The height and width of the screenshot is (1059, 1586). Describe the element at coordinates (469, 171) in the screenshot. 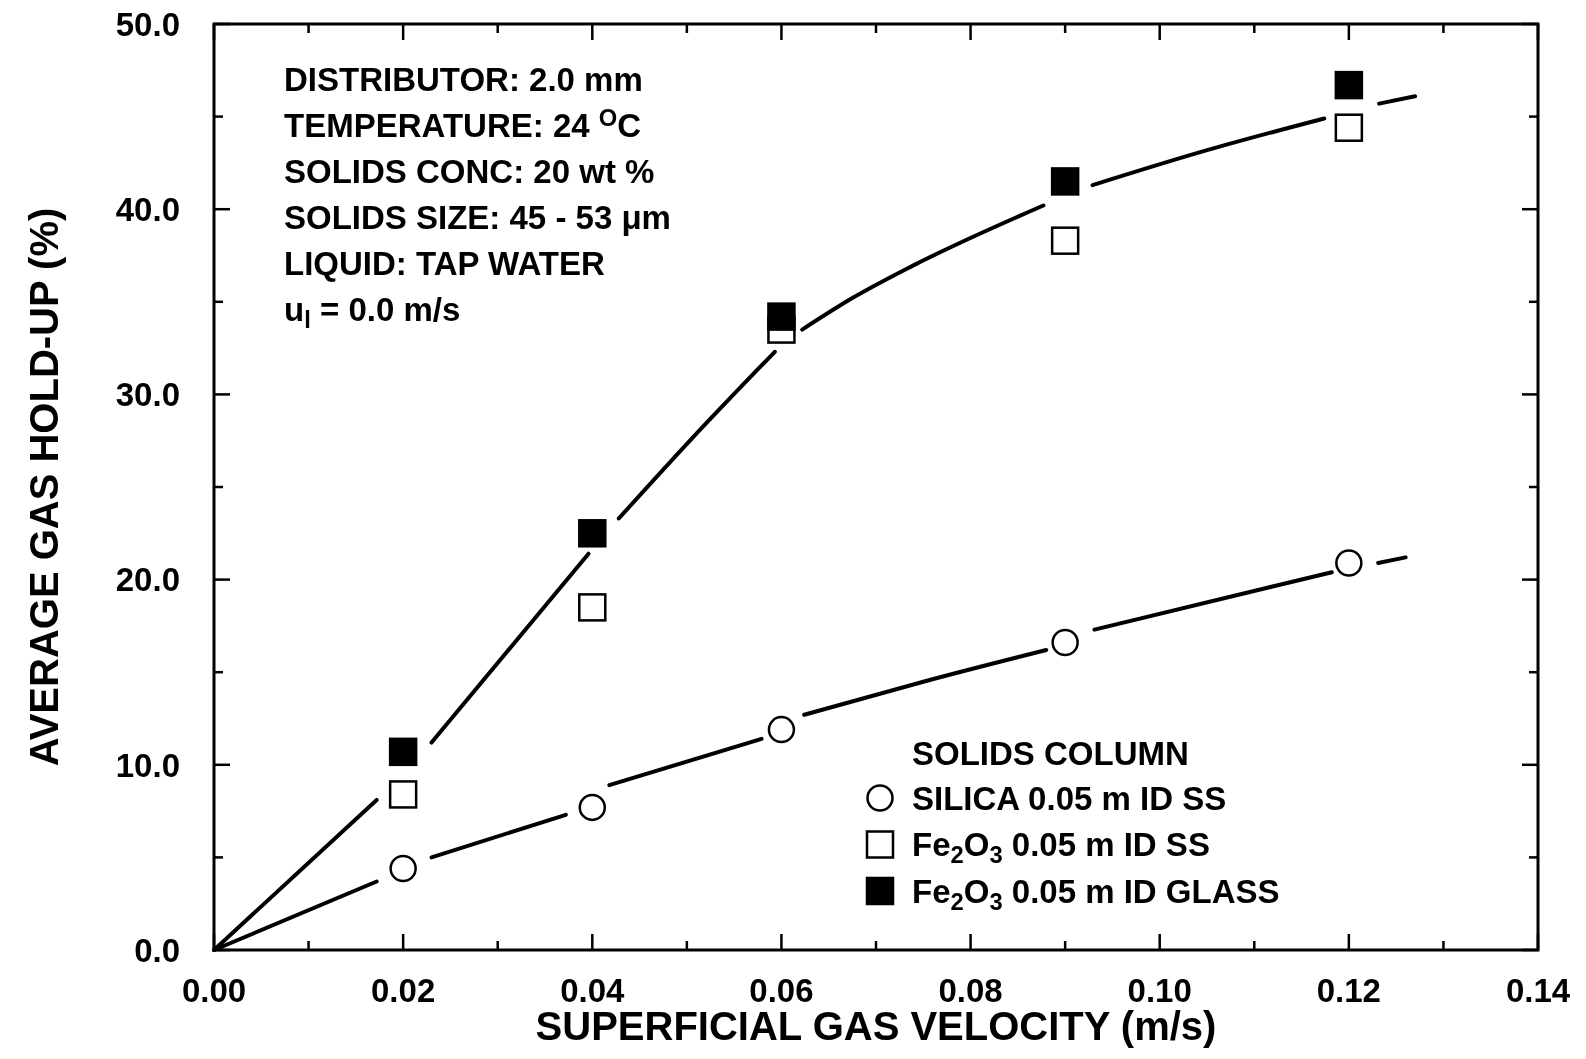

I see `annotation: SOLIDS CONC: 20 wt %` at that location.